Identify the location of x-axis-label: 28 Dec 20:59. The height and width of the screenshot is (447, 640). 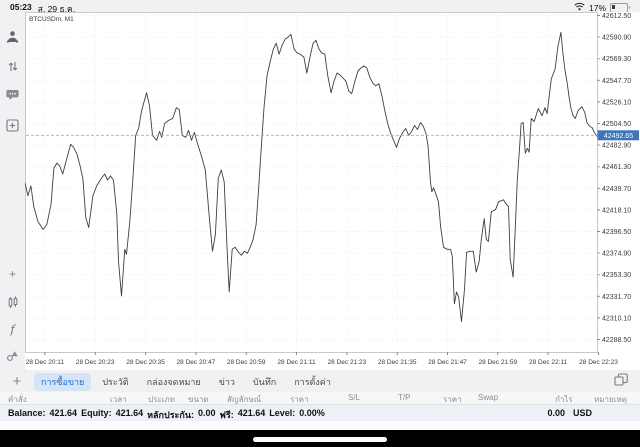
(246, 362).